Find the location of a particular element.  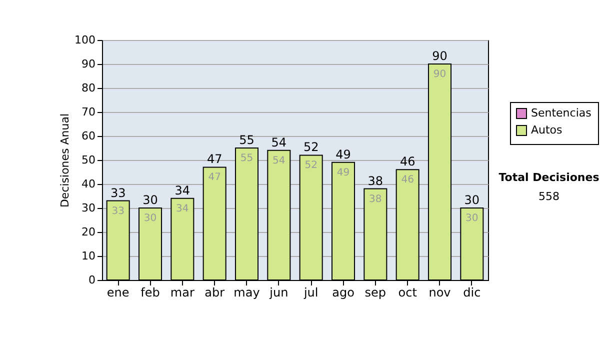

legend-label: Autos is located at coordinates (547, 130).